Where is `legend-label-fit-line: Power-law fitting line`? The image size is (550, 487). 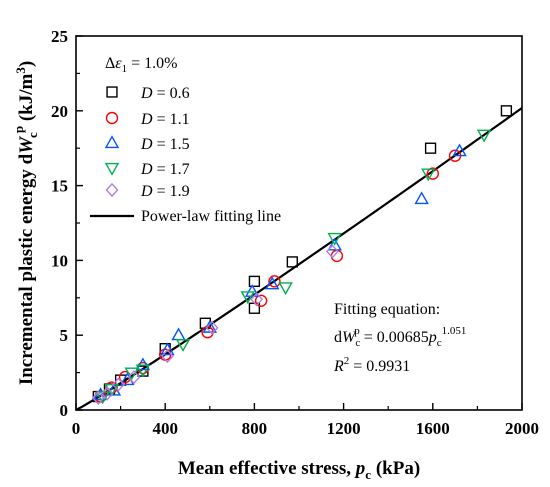 legend-label-fit-line: Power-law fitting line is located at coordinates (211, 216).